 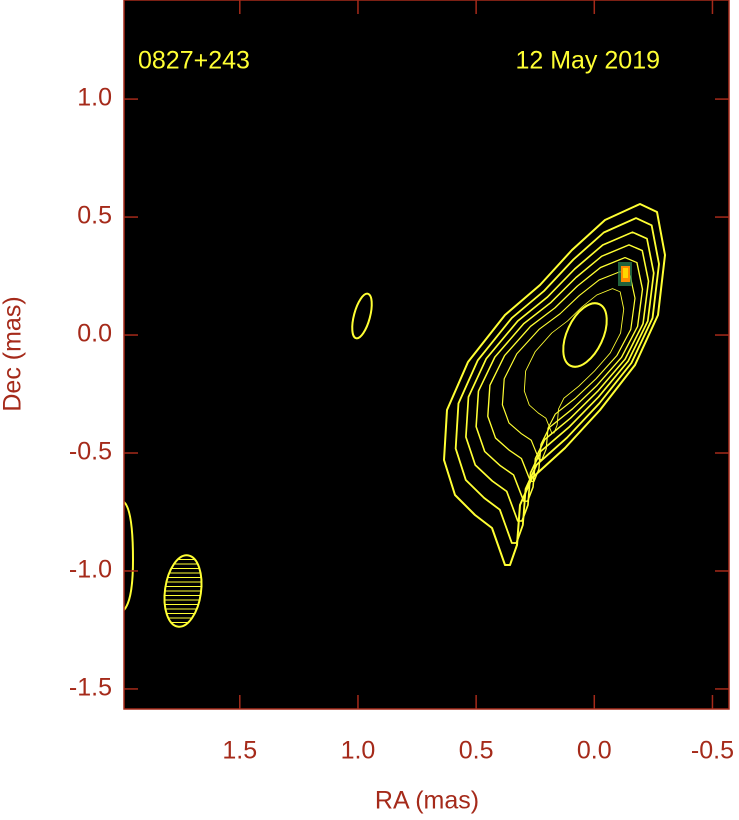 I want to click on y-tick-label: 1.0, so click(x=94, y=98).